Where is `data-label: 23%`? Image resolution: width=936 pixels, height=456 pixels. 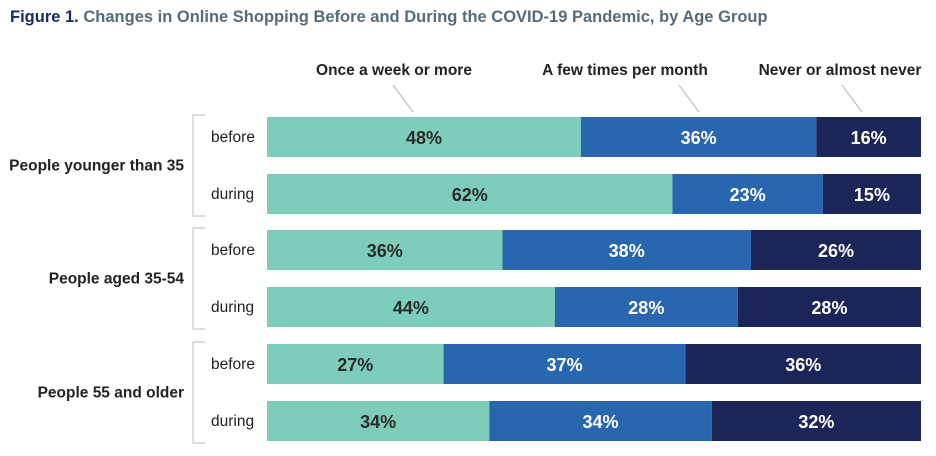
data-label: 23% is located at coordinates (748, 195).